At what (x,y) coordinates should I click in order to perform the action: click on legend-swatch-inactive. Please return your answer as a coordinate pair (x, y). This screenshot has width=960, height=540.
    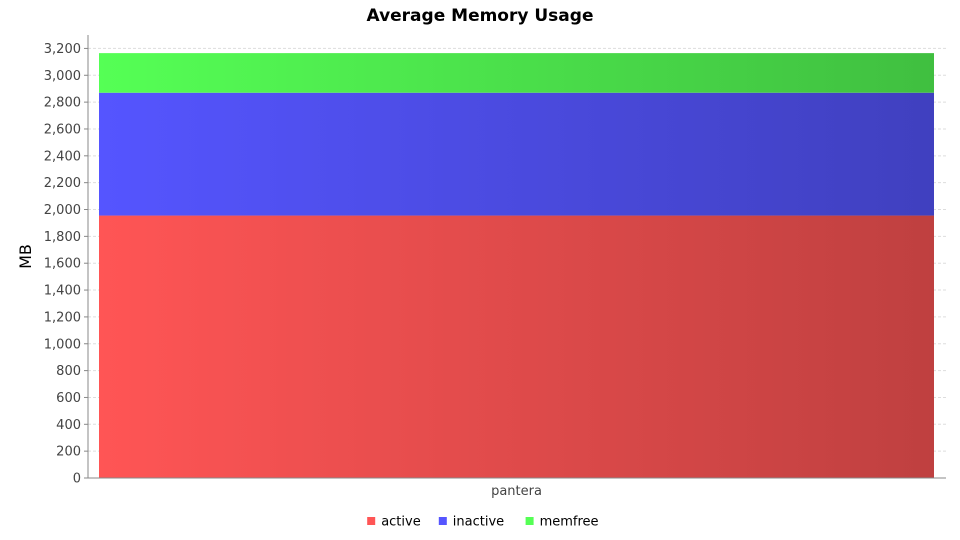
    Looking at the image, I should click on (442, 521).